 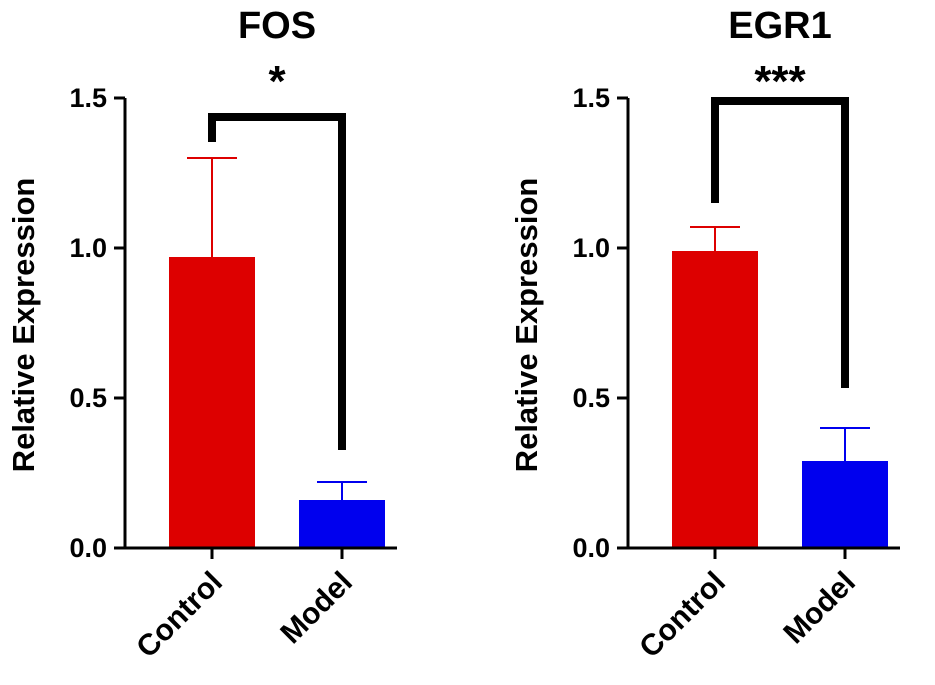 I want to click on chart-title: FOS, so click(x=277, y=26).